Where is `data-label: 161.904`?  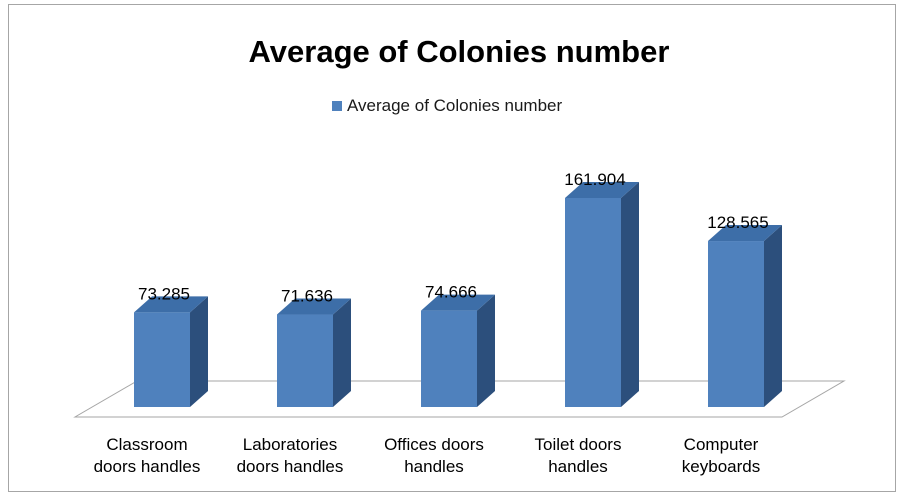 data-label: 161.904 is located at coordinates (594, 179).